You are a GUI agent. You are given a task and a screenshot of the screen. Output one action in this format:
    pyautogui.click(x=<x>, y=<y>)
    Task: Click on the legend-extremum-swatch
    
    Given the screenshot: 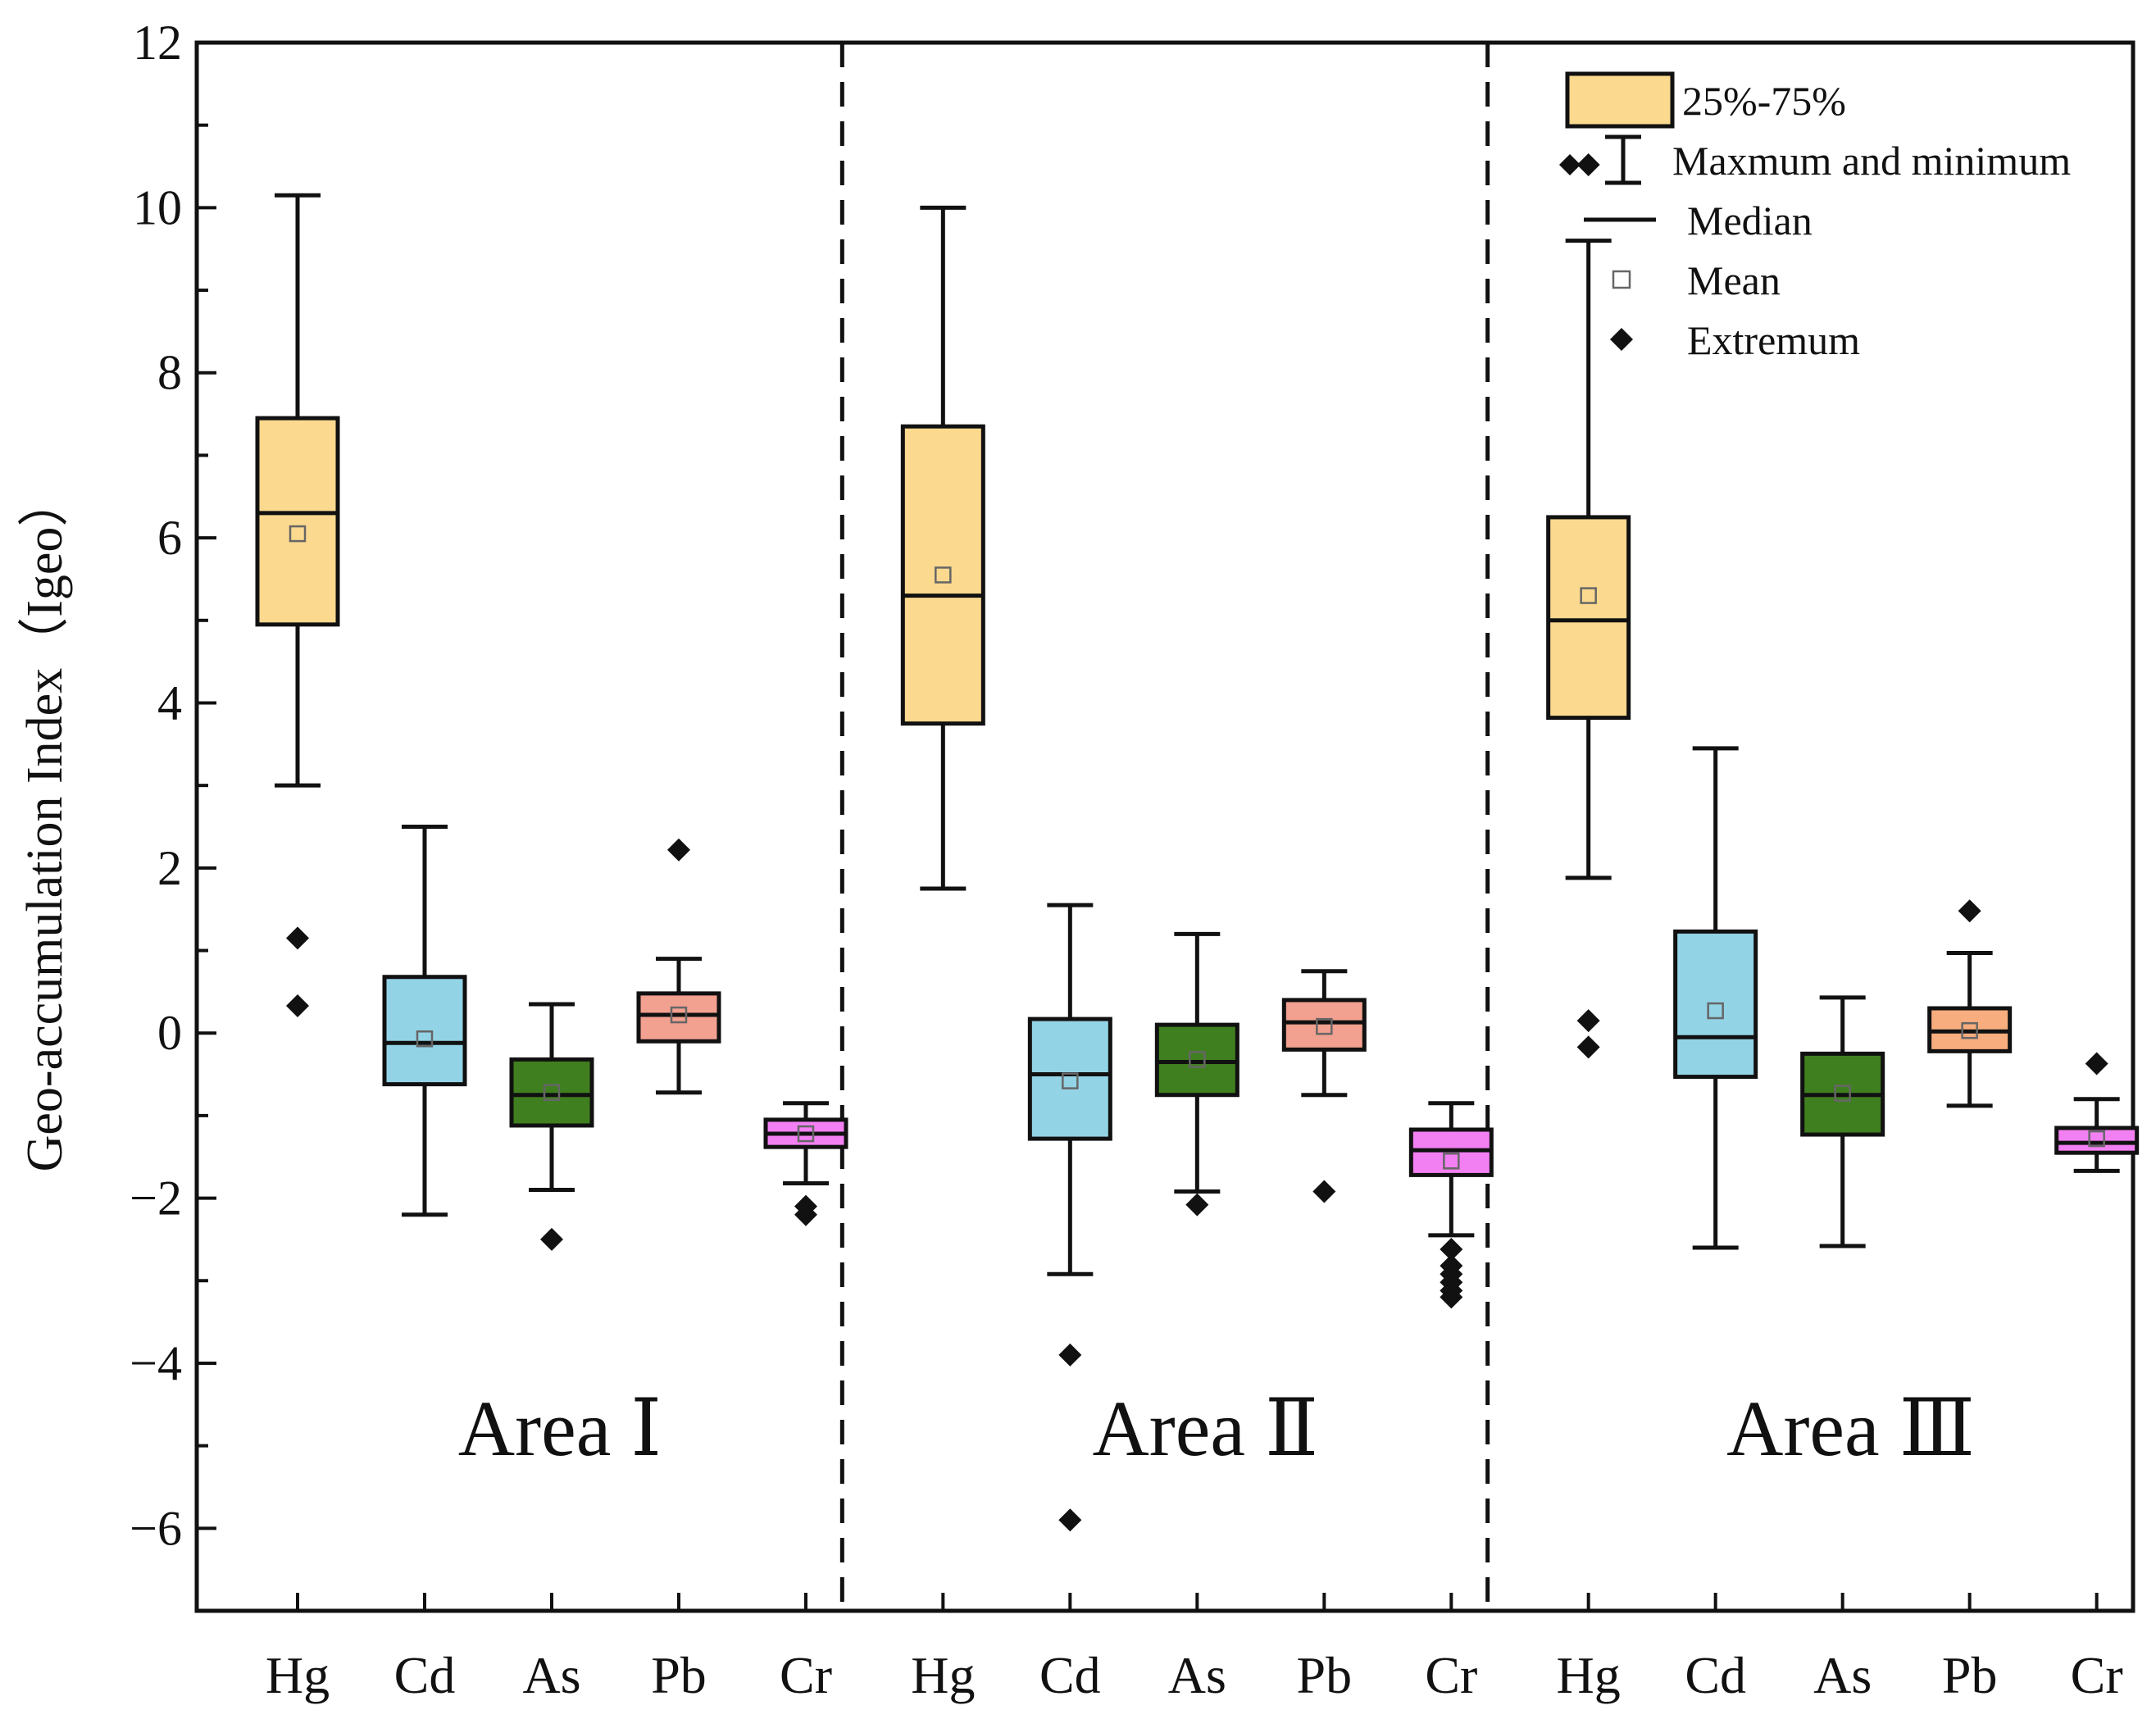 What is the action you would take?
    pyautogui.click(x=1621, y=339)
    